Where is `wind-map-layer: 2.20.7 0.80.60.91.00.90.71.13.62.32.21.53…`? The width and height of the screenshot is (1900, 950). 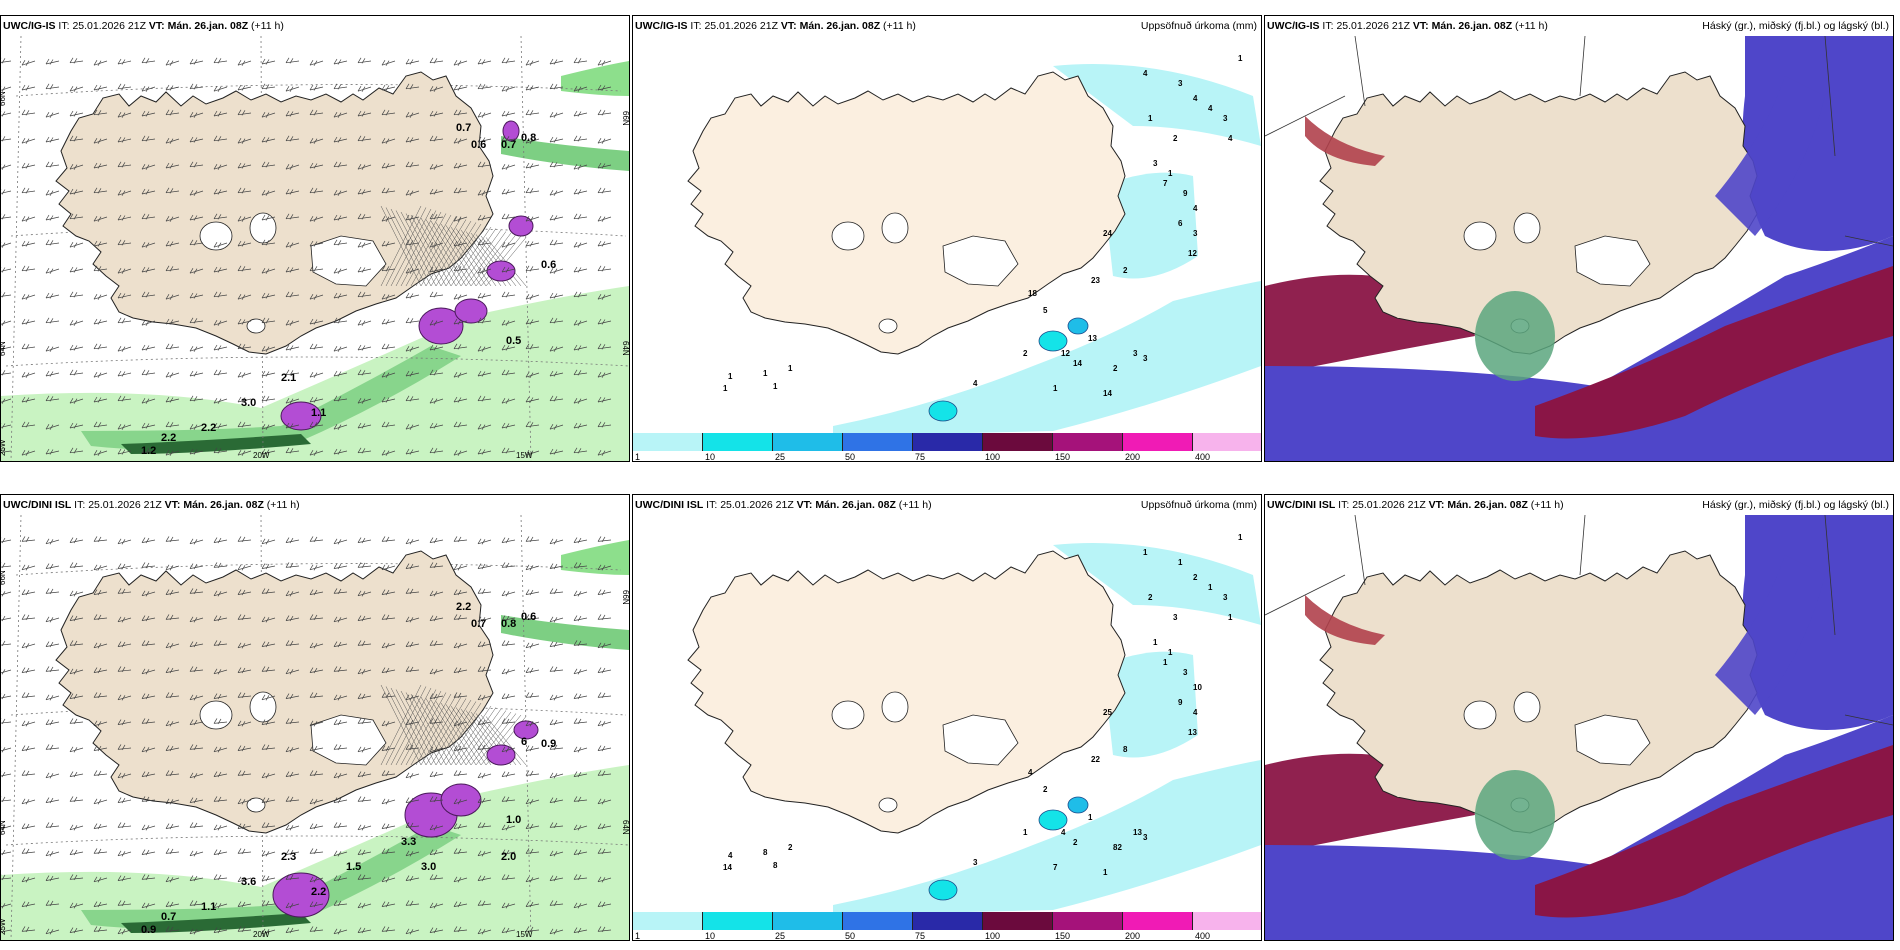 wind-map-layer: 2.20.7 0.80.60.91.00.90.71.13.62.32.21.53… is located at coordinates (315, 727).